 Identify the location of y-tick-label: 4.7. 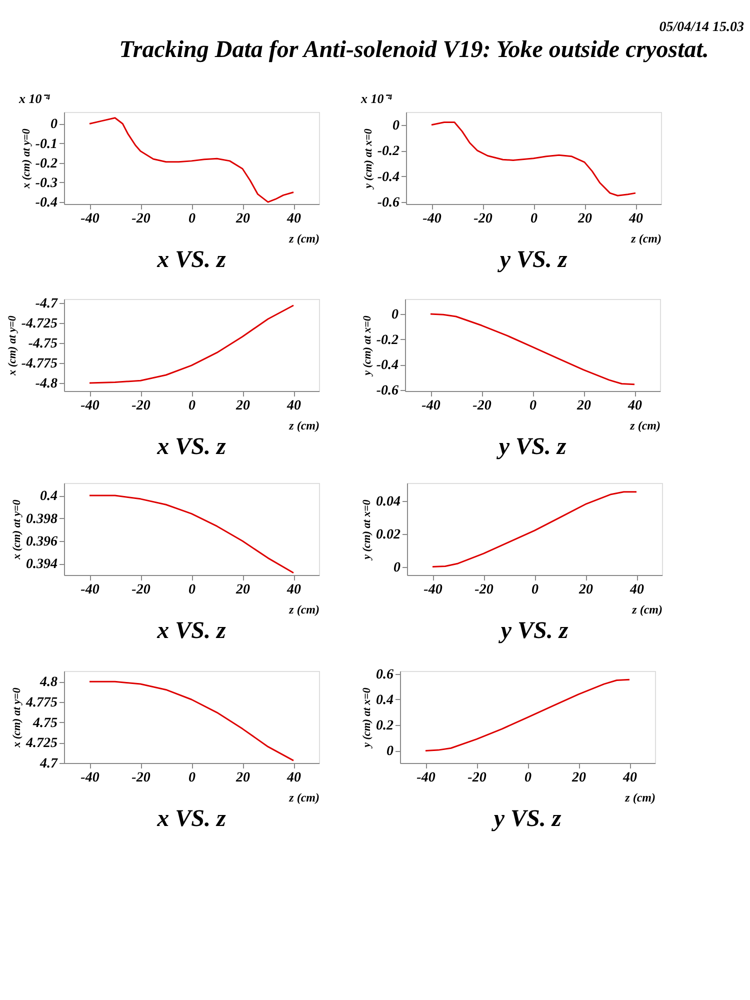
(48, 764).